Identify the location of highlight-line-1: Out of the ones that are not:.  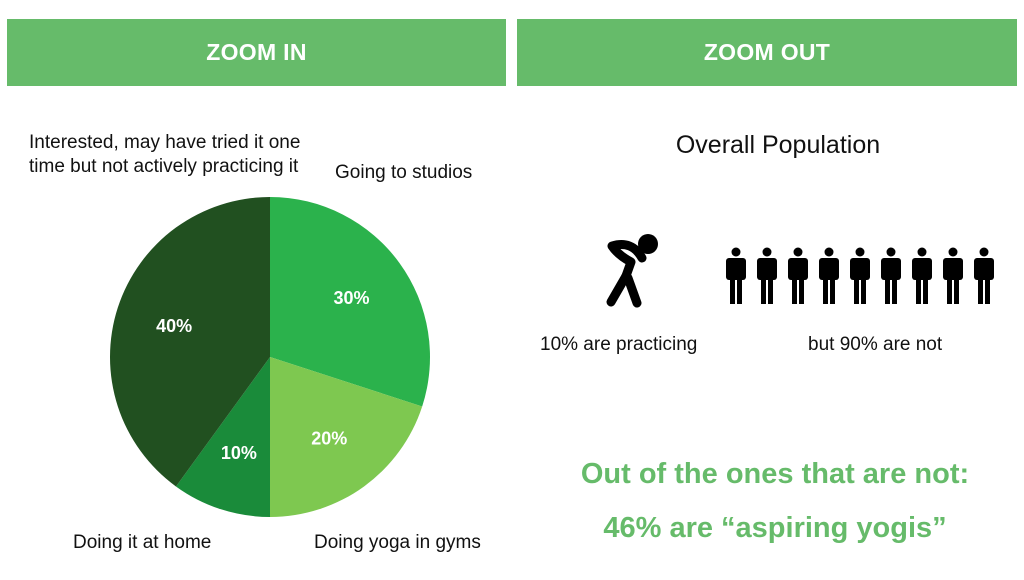
(775, 474).